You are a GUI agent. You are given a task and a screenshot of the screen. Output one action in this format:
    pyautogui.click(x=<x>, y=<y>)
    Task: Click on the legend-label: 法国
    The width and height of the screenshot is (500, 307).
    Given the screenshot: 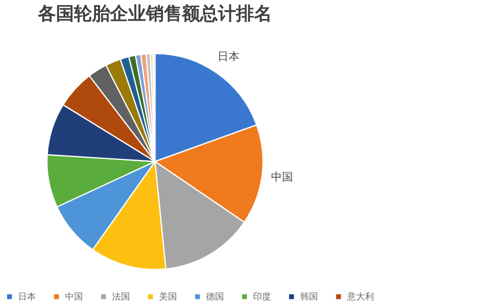 What is the action you would take?
    pyautogui.click(x=121, y=297)
    